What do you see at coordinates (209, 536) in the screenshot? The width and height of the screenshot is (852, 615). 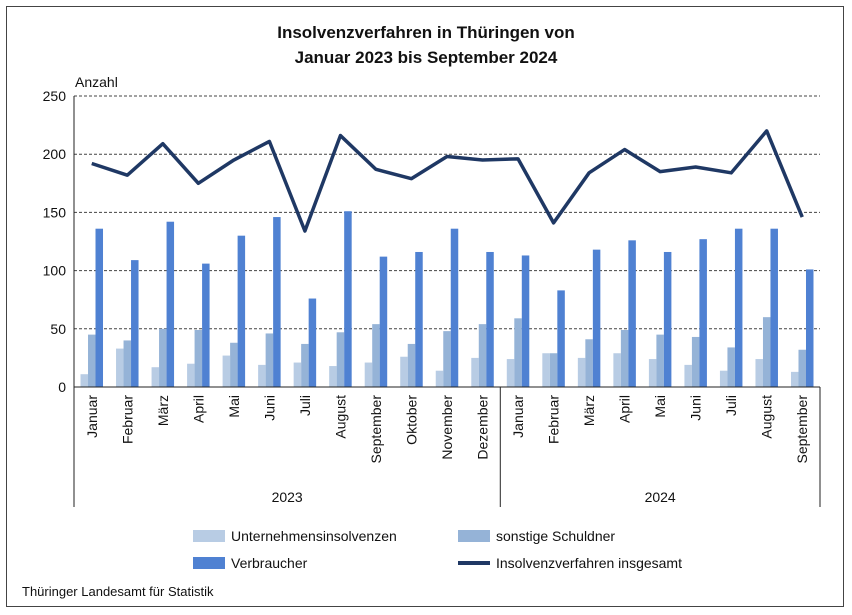 I see `legend-swatch-unternehmensinsolvenzen` at bounding box center [209, 536].